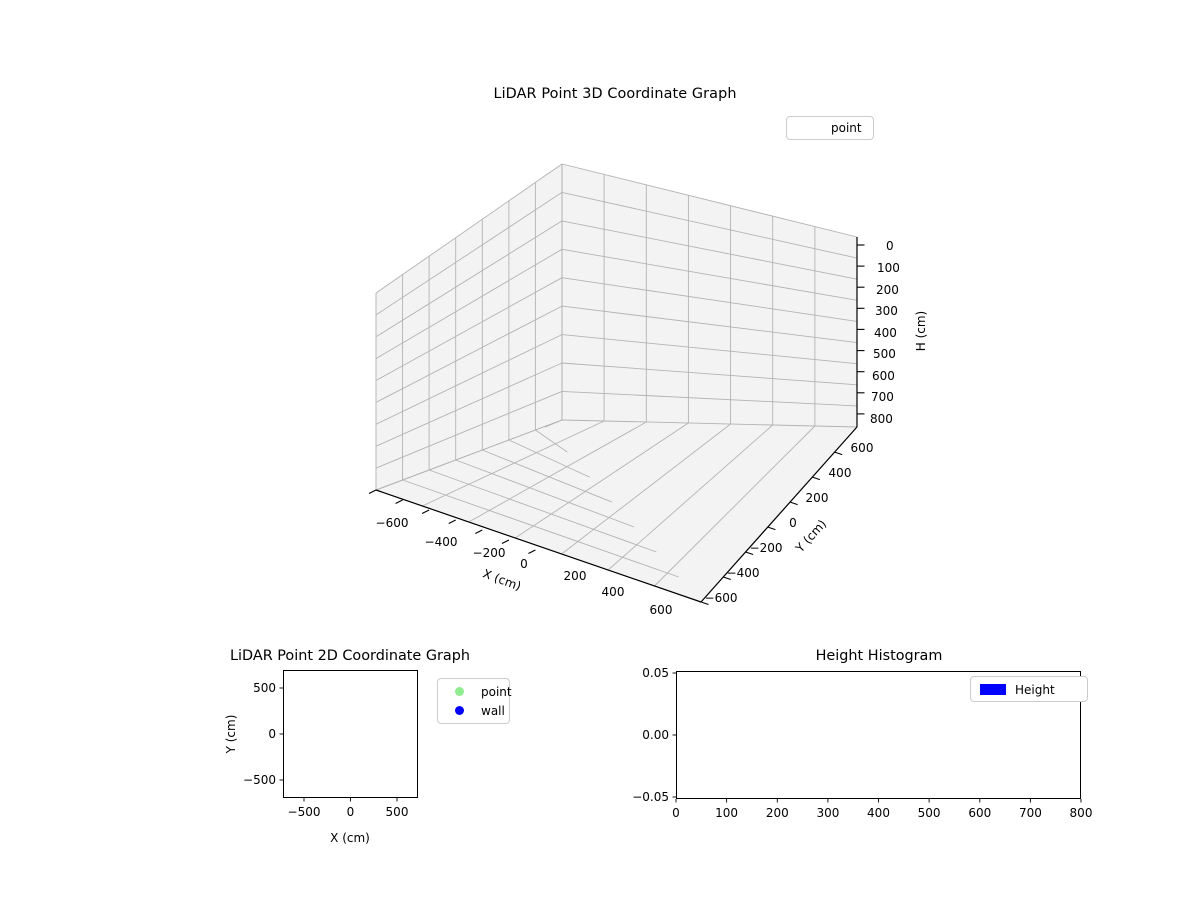 Image resolution: width=1200 pixels, height=900 pixels. I want to click on x-tick-label-3d: −400, so click(441, 542).